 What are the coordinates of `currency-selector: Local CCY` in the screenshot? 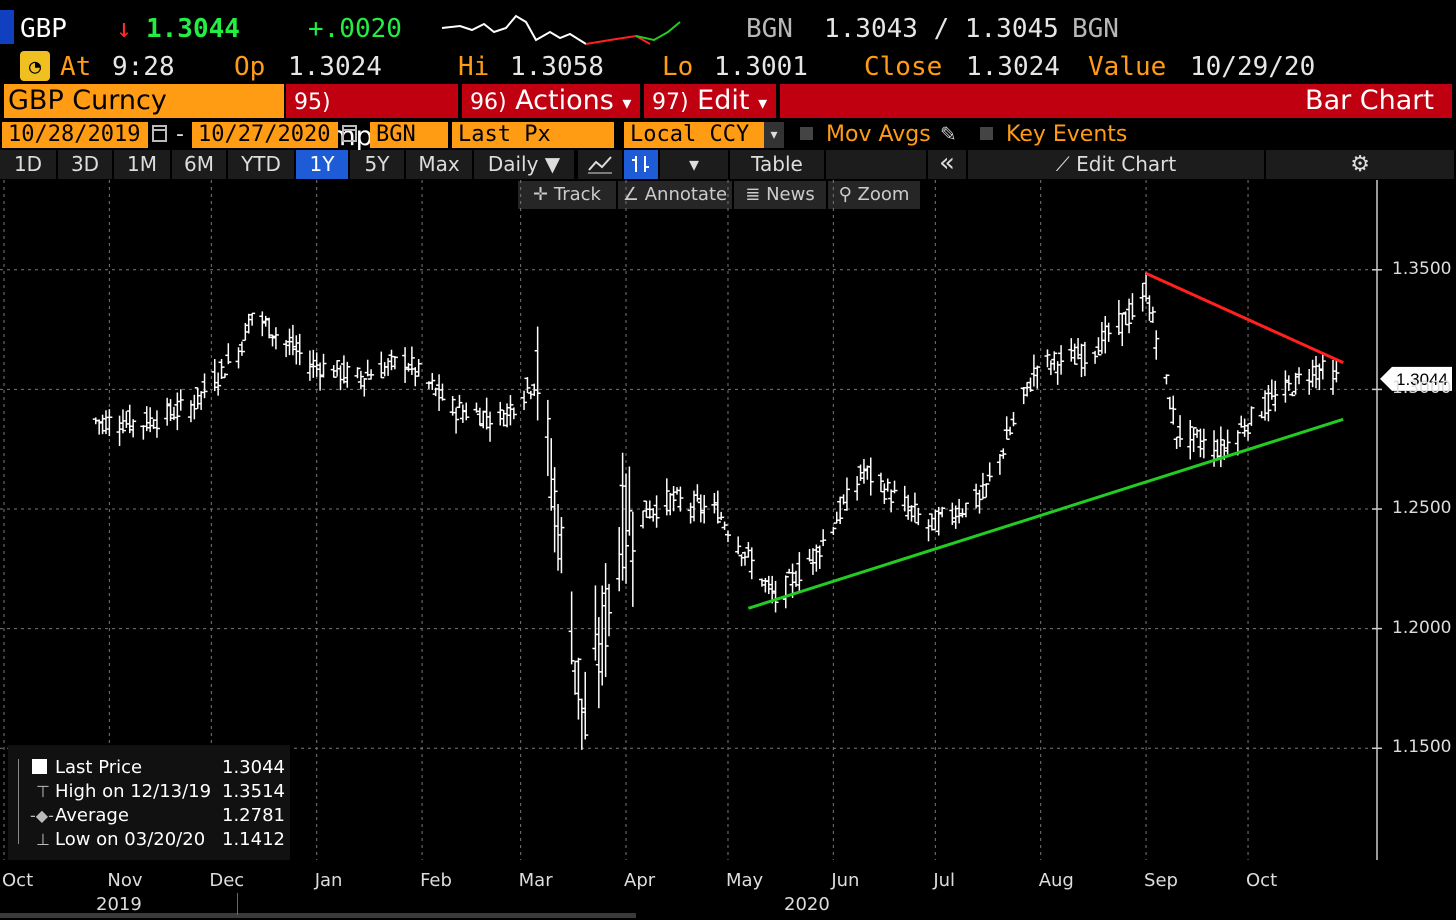 It's located at (694, 135).